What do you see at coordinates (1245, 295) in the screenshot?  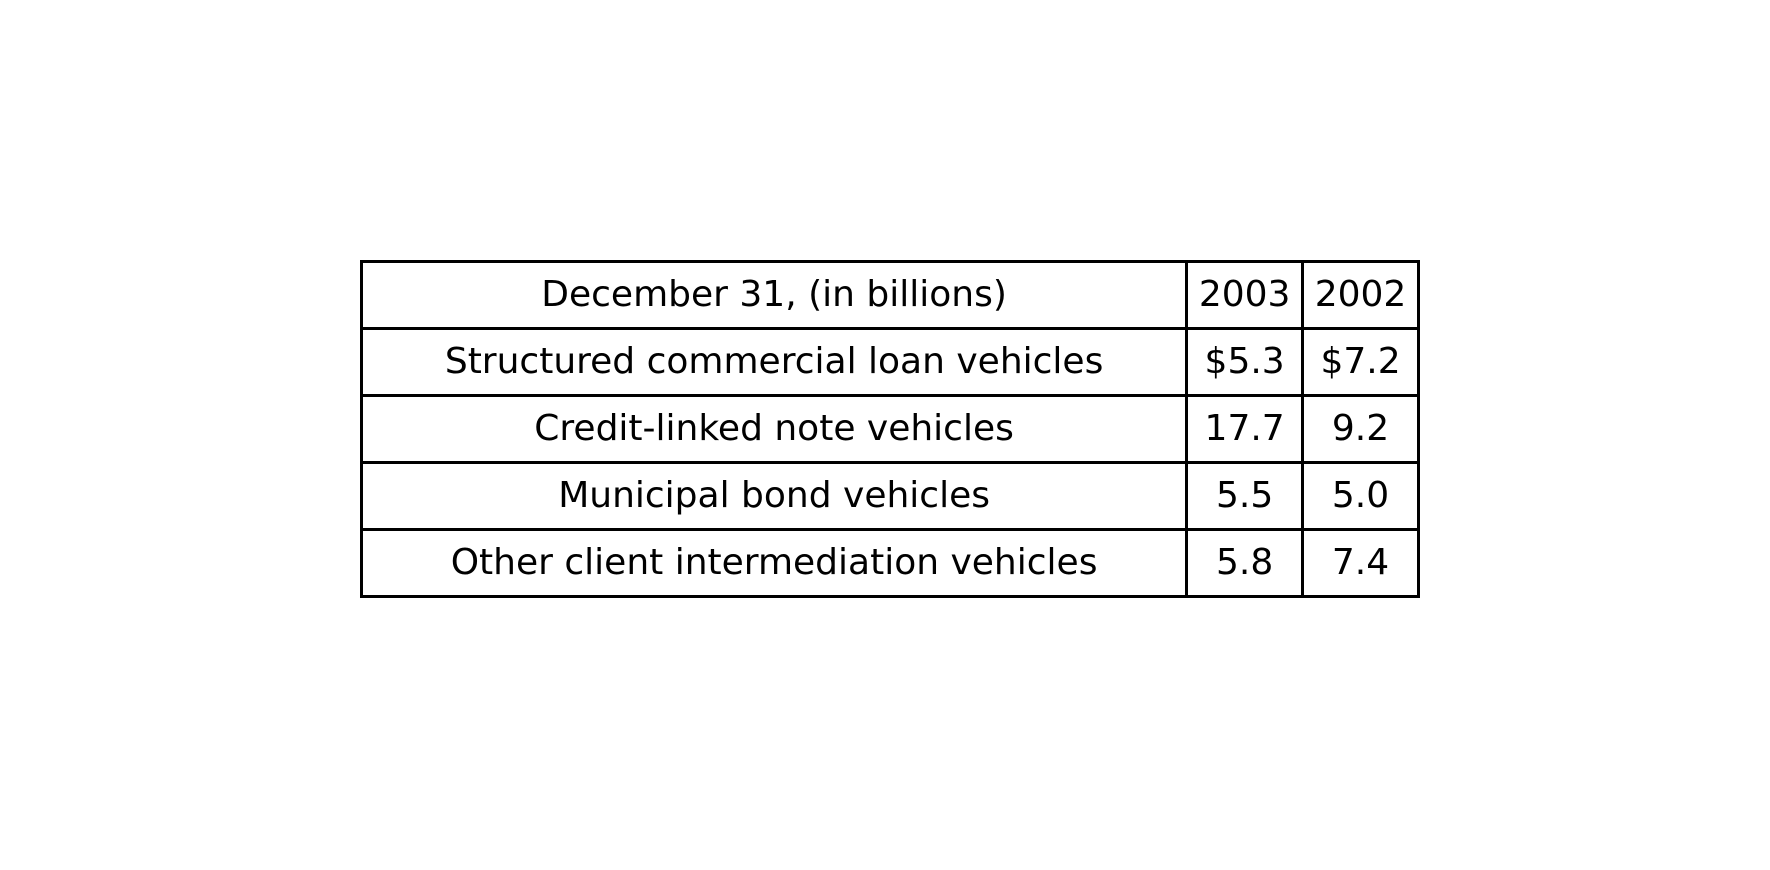 I see `header-cell-2003: 2003` at bounding box center [1245, 295].